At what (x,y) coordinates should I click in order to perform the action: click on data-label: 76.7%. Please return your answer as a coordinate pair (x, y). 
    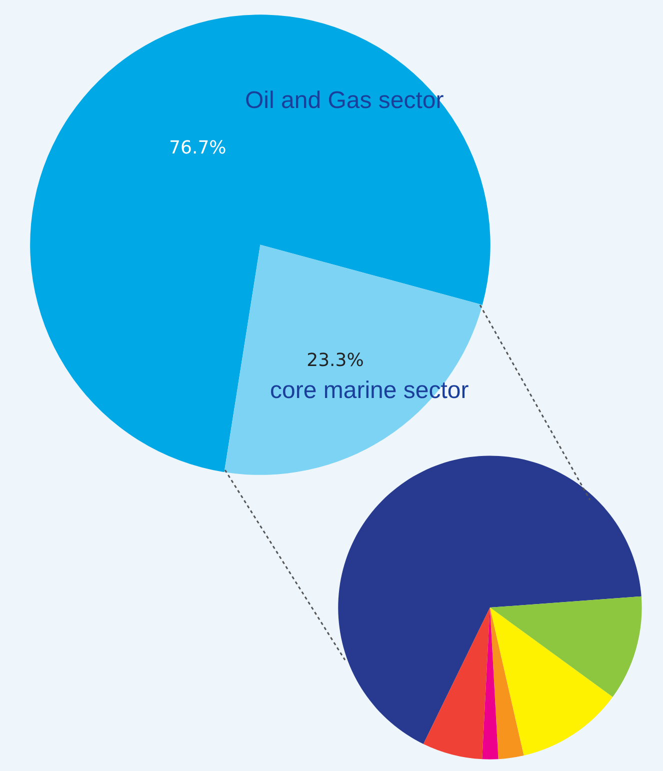
    Looking at the image, I should click on (197, 148).